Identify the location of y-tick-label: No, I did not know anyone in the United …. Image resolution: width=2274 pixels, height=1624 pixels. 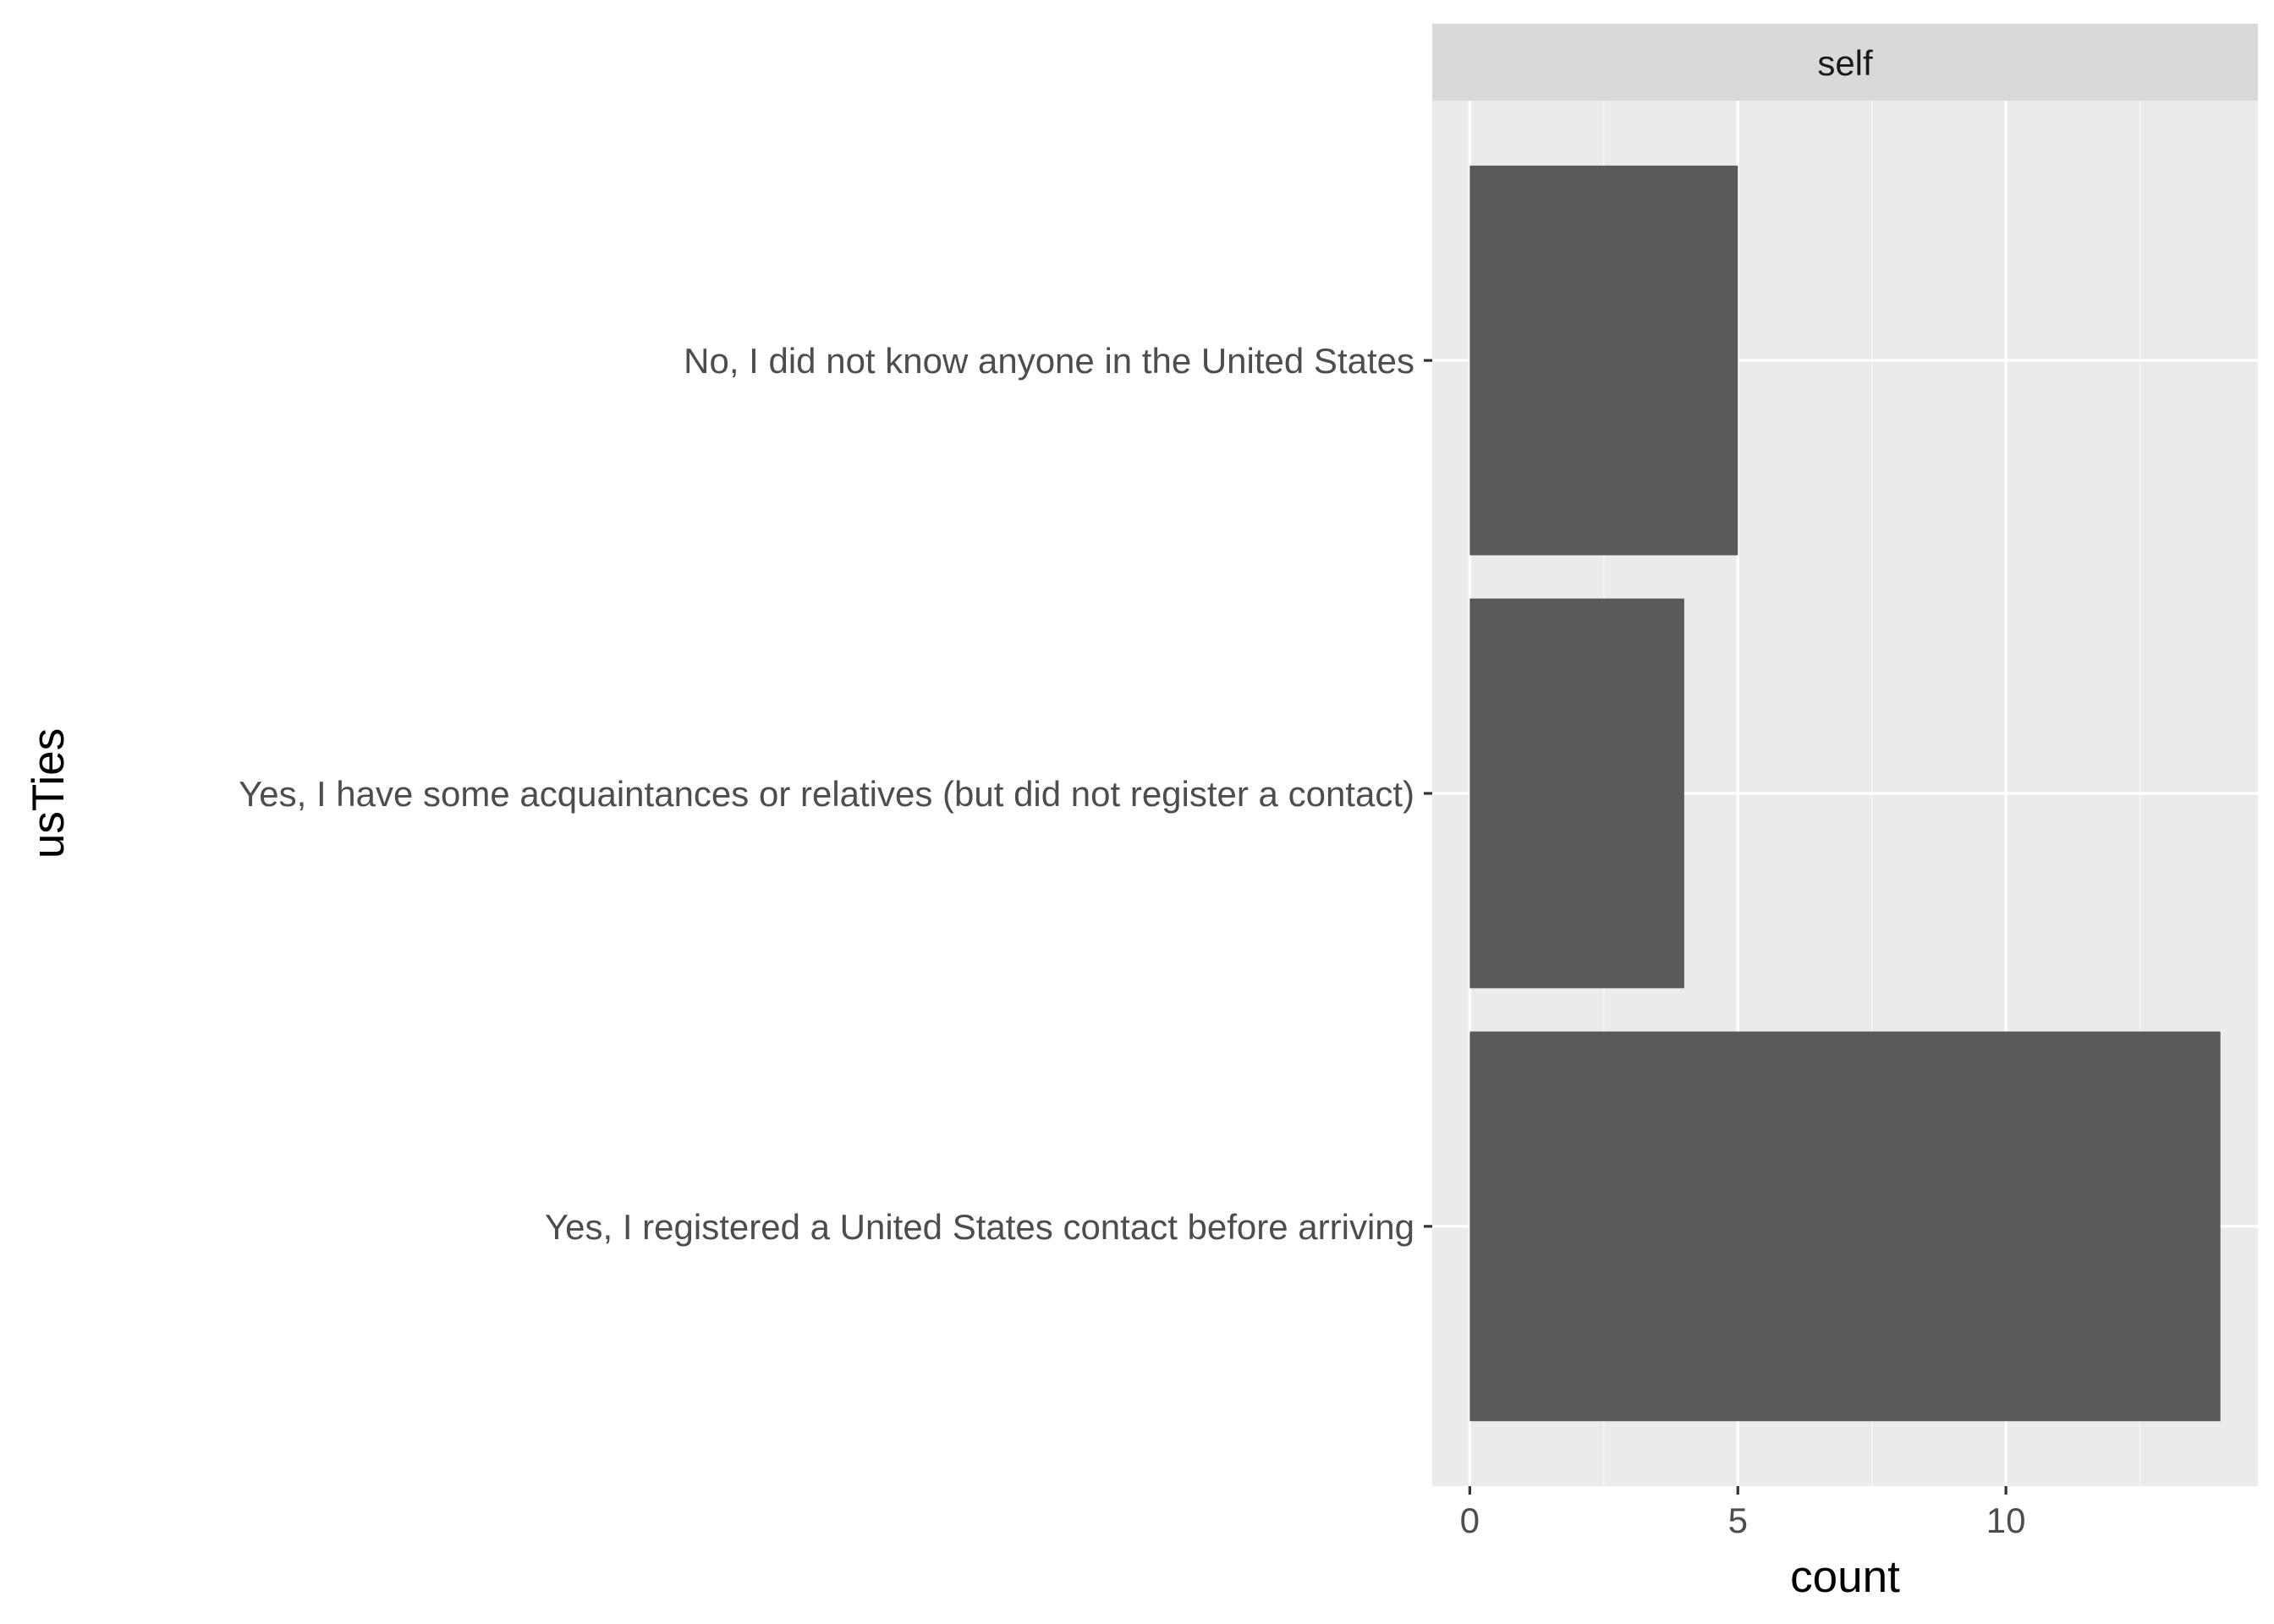
(1049, 361).